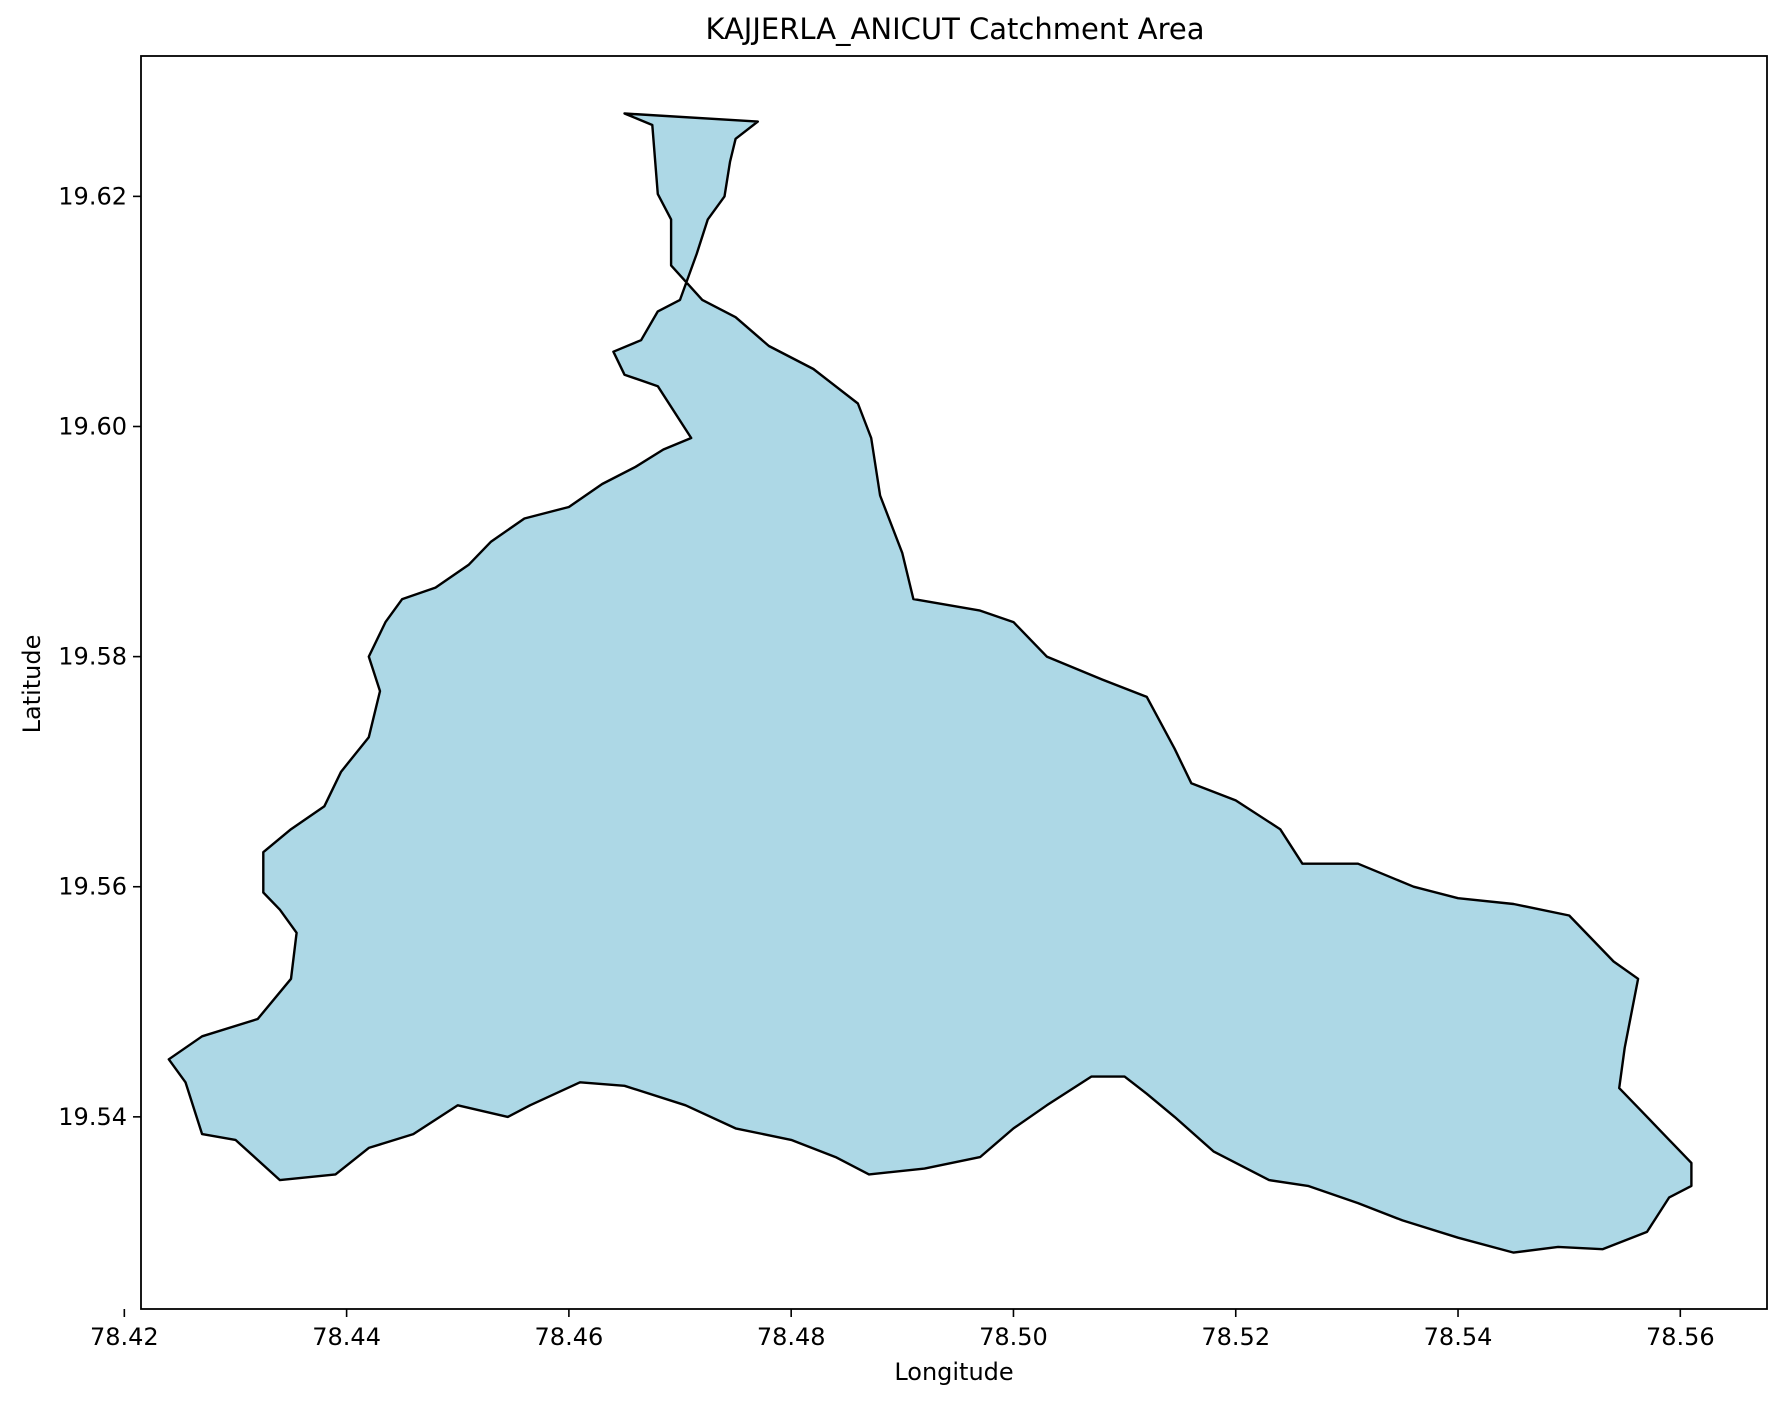 Image resolution: width=1781 pixels, height=1401 pixels. I want to click on y-axis-ticks: 19.54 19.56 19.58 19.60 19.62, so click(99, 656).